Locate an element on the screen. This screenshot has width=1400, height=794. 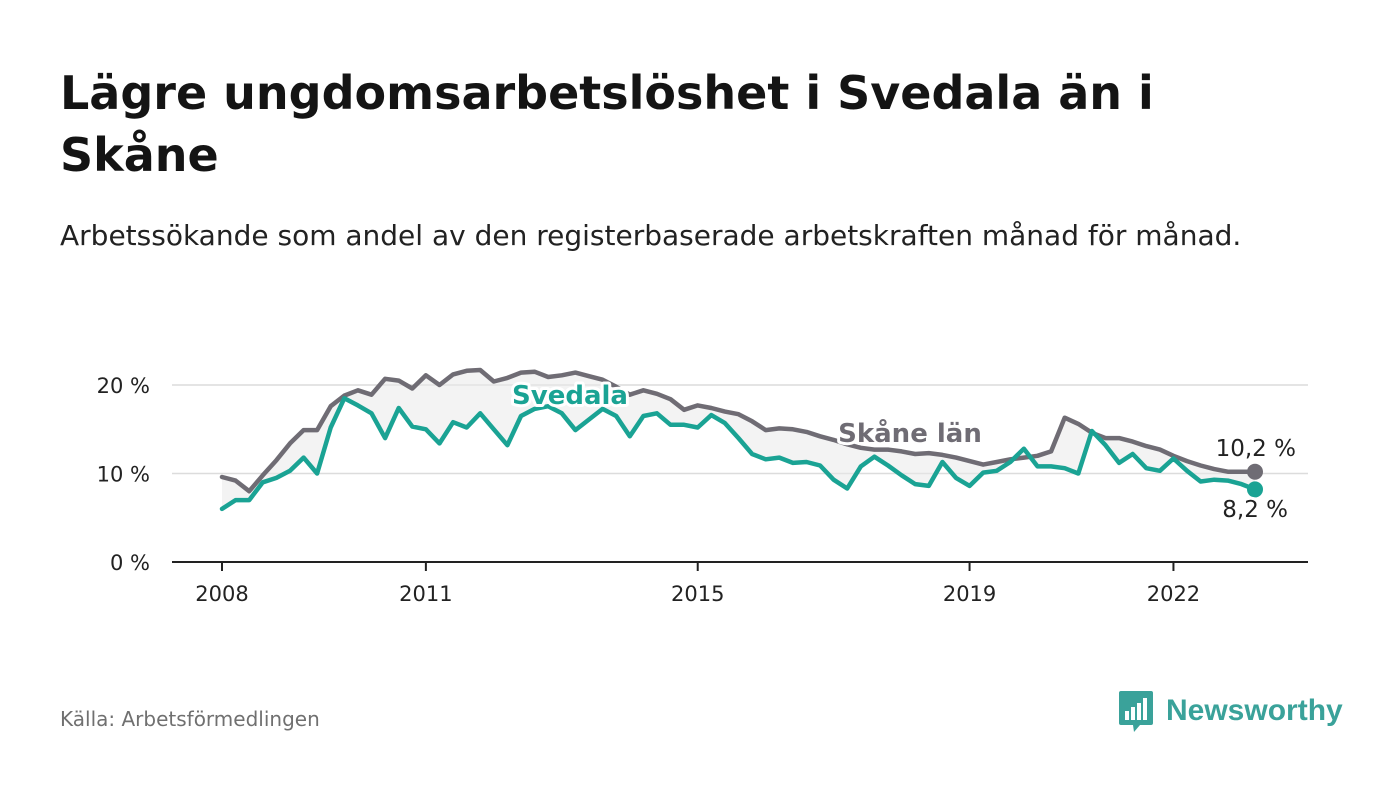
gridlines is located at coordinates (740, 429).